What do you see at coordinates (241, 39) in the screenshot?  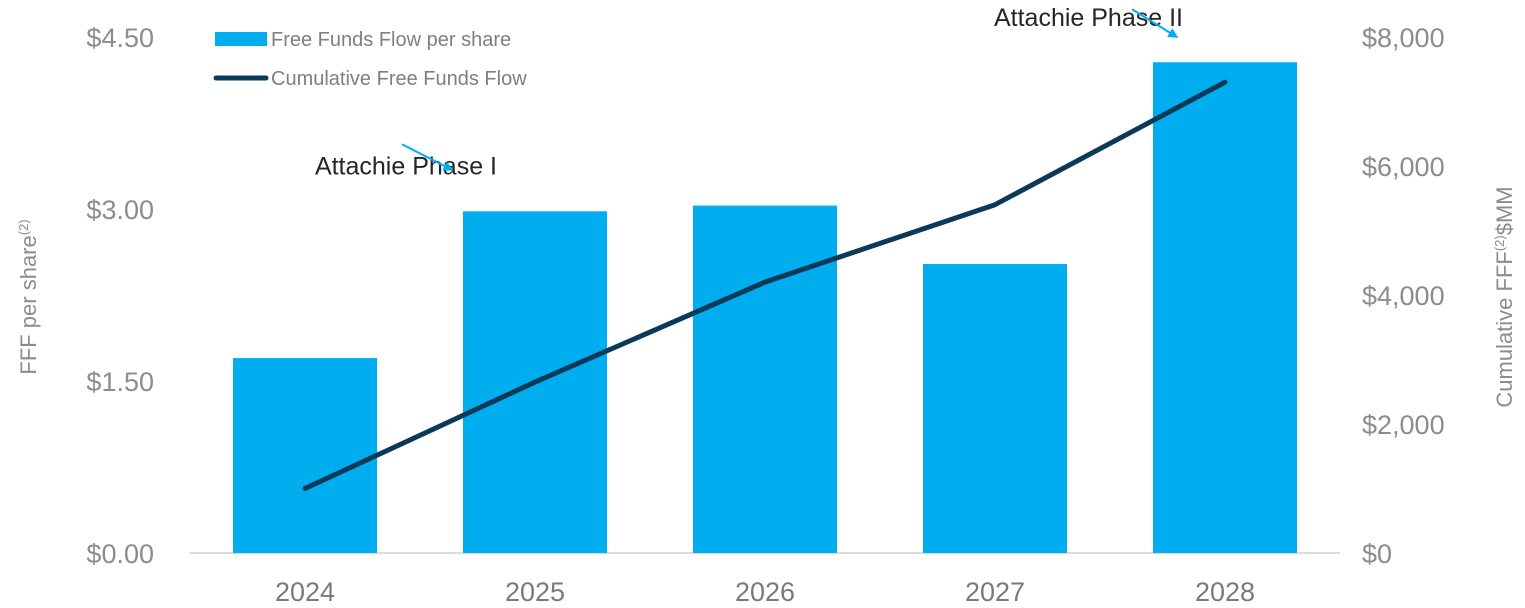 I see `legend-swatch-bar` at bounding box center [241, 39].